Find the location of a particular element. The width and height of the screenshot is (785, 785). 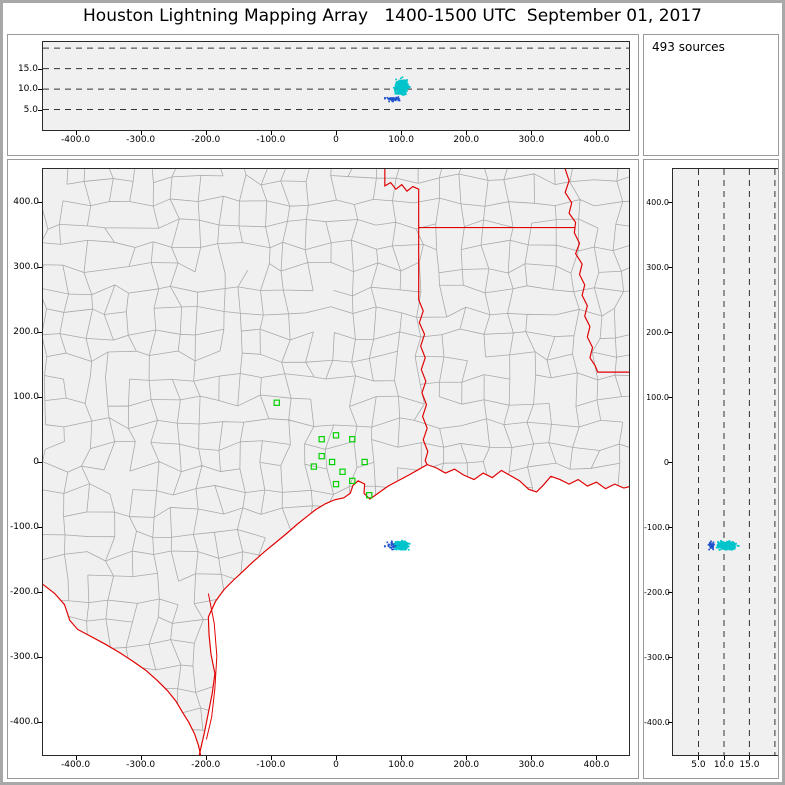

lightning-sources-ns is located at coordinates (737, 462).